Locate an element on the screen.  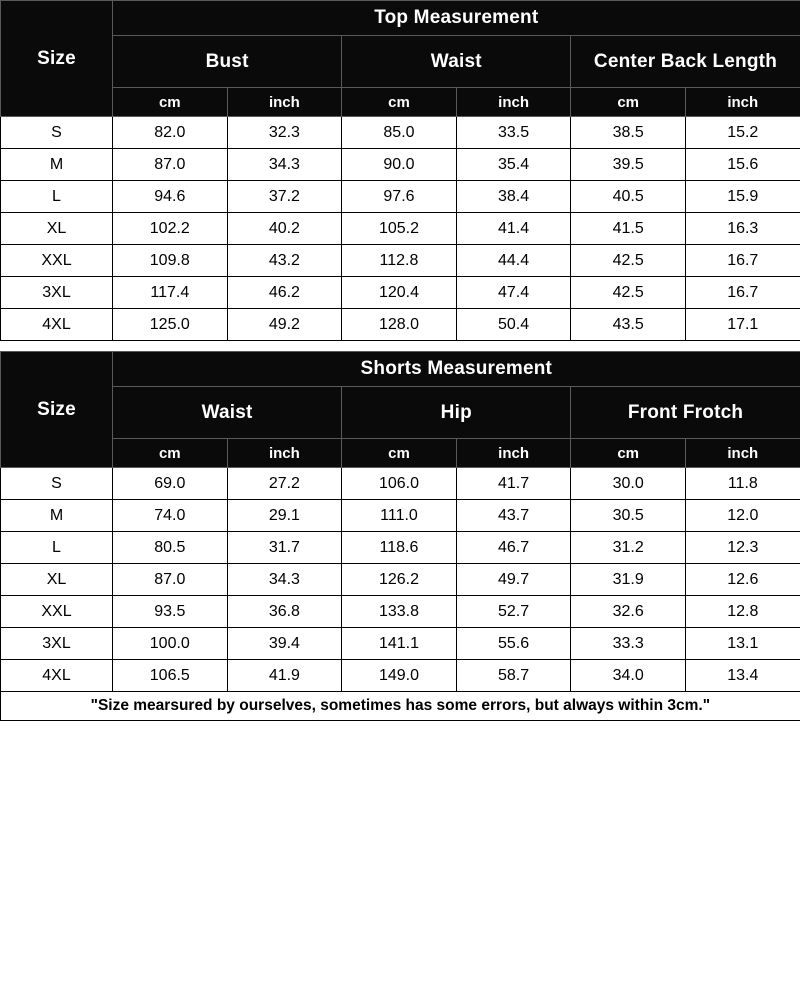
group-header-front-frotch: Front Frotch is located at coordinates (685, 412).